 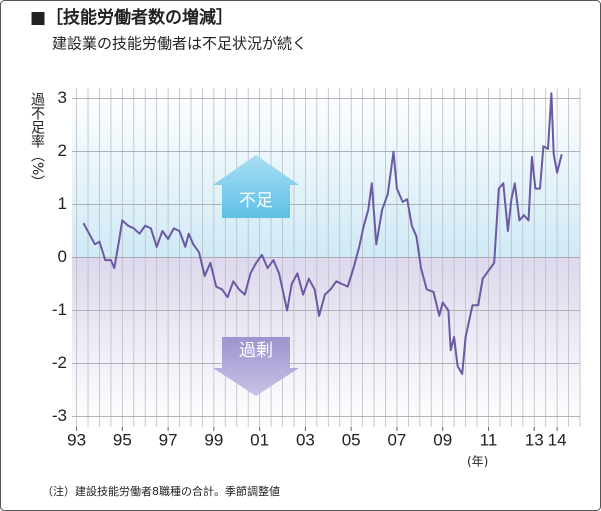 What do you see at coordinates (396, 439) in the screenshot?
I see `x-tick-label: 07` at bounding box center [396, 439].